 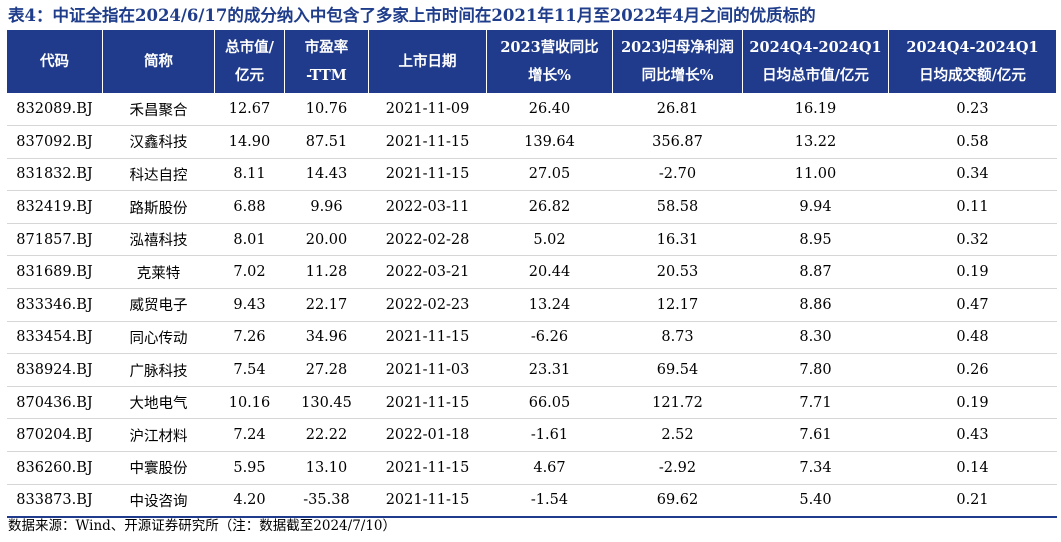 What do you see at coordinates (158, 305) in the screenshot?
I see `table-cell: 威贸电子` at bounding box center [158, 305].